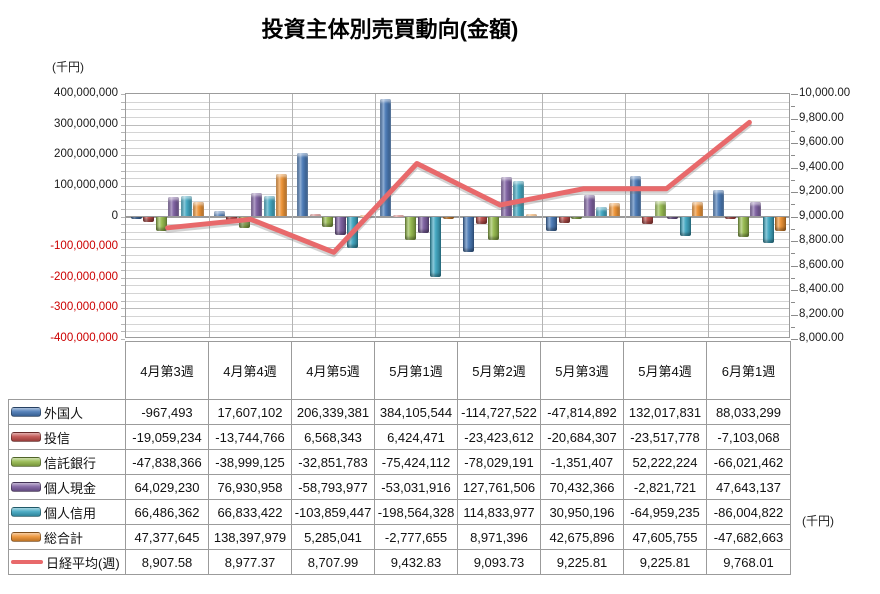 Image resolution: width=880 pixels, height=594 pixels. What do you see at coordinates (86, 93) in the screenshot?
I see `left-axis-tick-label: 400,000,000` at bounding box center [86, 93].